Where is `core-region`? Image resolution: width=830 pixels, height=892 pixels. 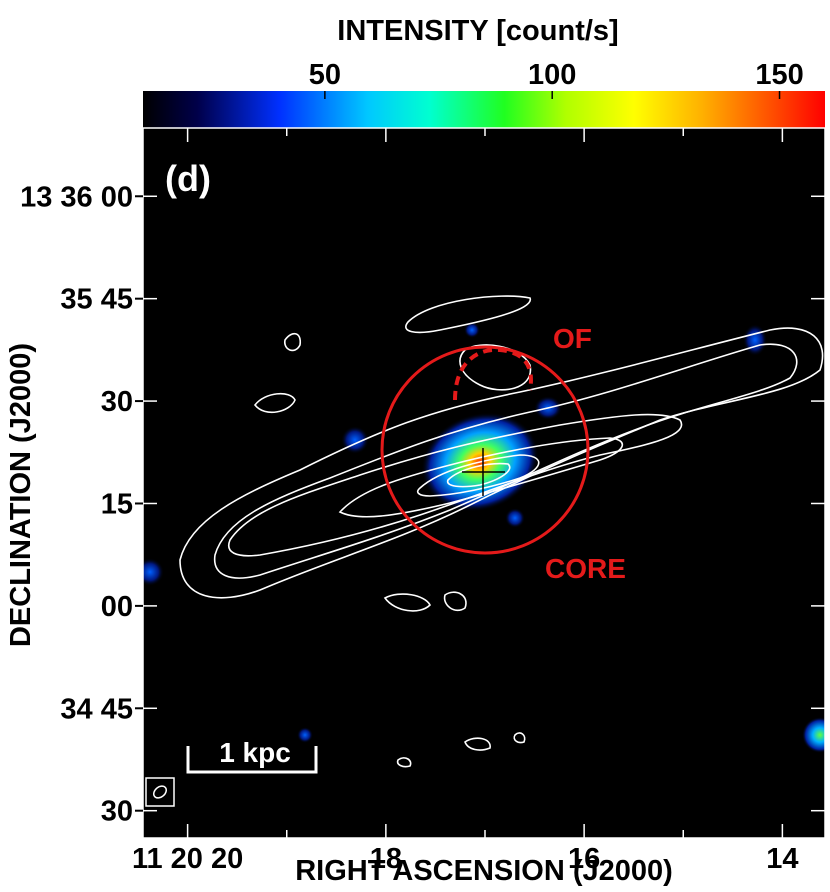
core-region is located at coordinates (485, 450).